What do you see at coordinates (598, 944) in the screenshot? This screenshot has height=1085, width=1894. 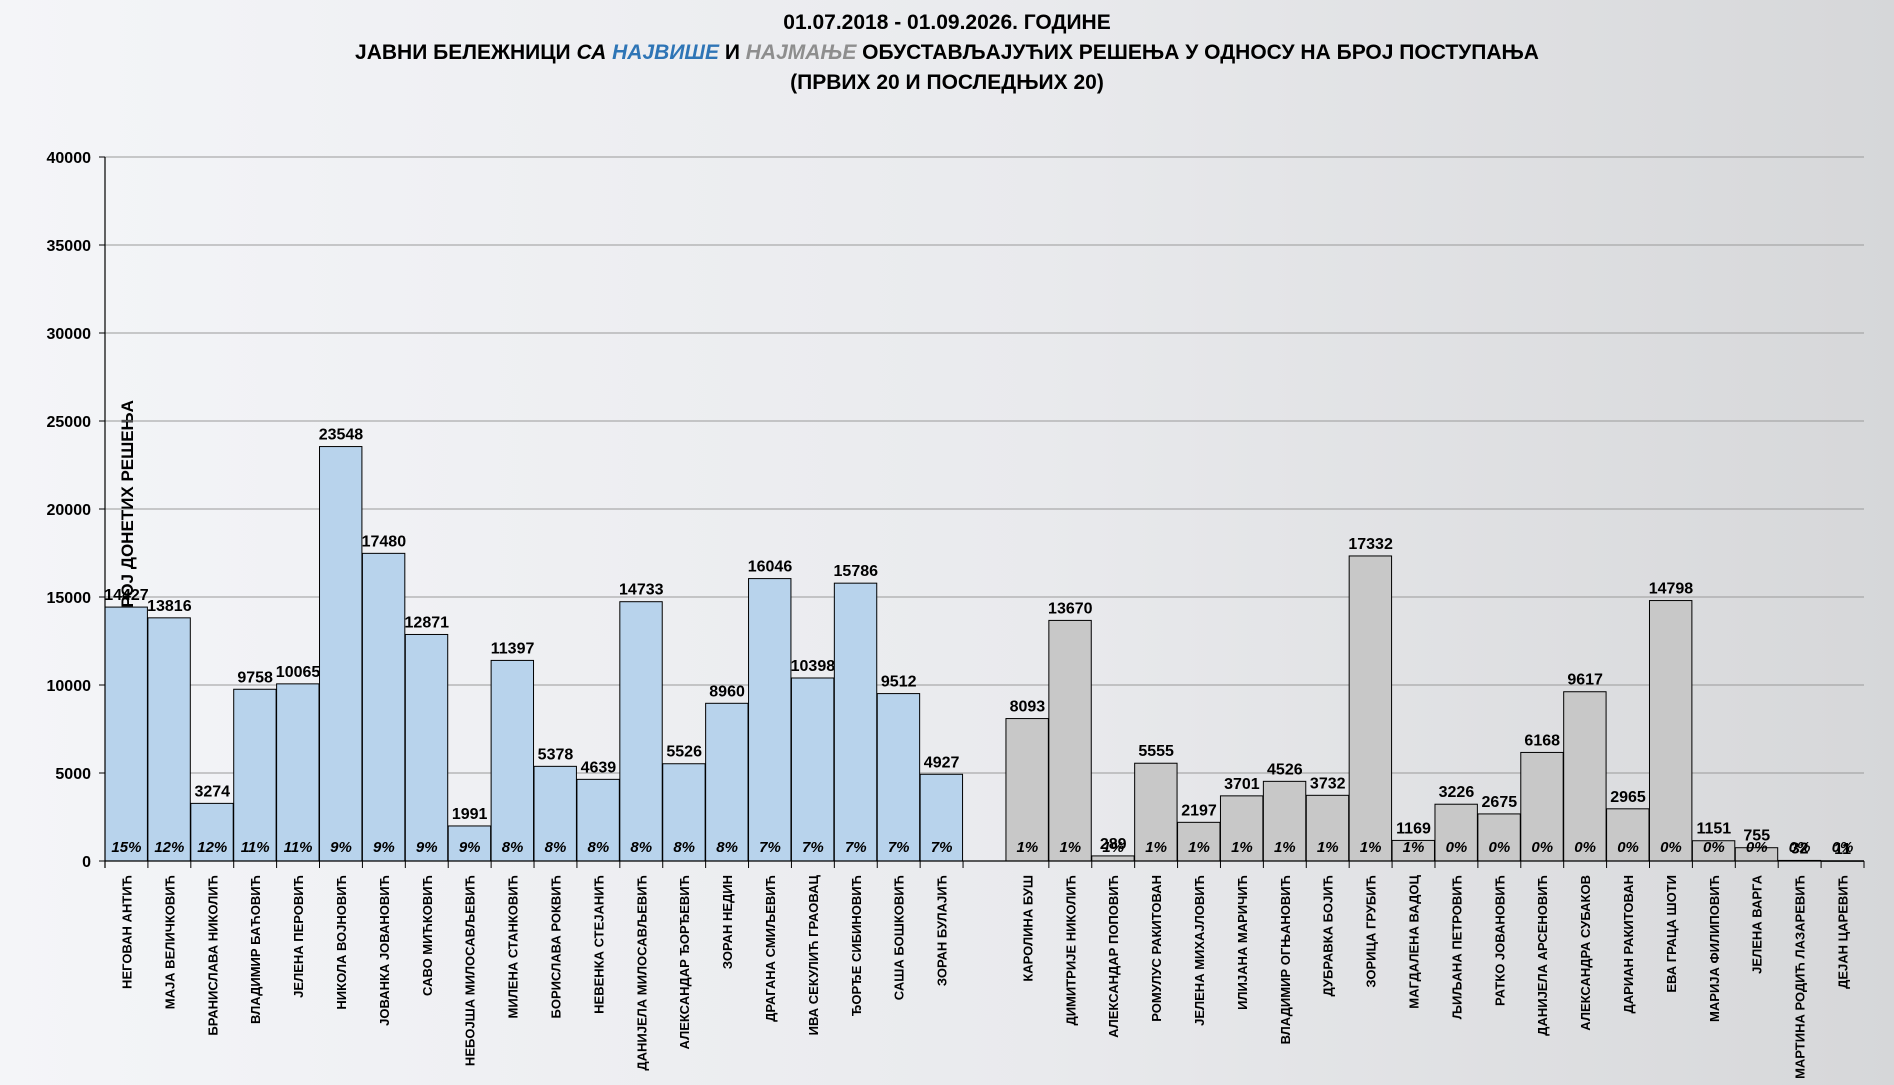 I see `category-label: НЕВЕНКА СТЕЈАНИЋ` at bounding box center [598, 944].